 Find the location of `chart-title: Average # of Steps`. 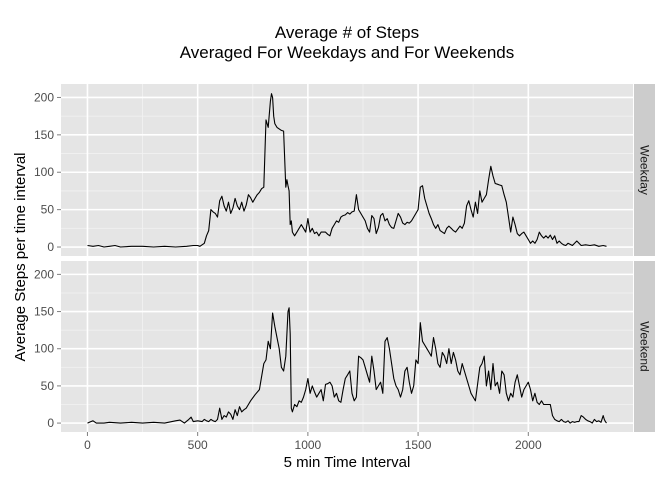

chart-title: Average # of Steps is located at coordinates (347, 32).